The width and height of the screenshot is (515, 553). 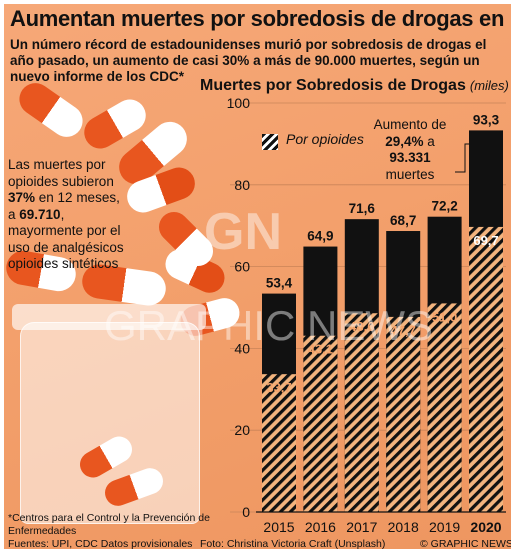 I want to click on data-label-total: 71,6, so click(x=362, y=208).